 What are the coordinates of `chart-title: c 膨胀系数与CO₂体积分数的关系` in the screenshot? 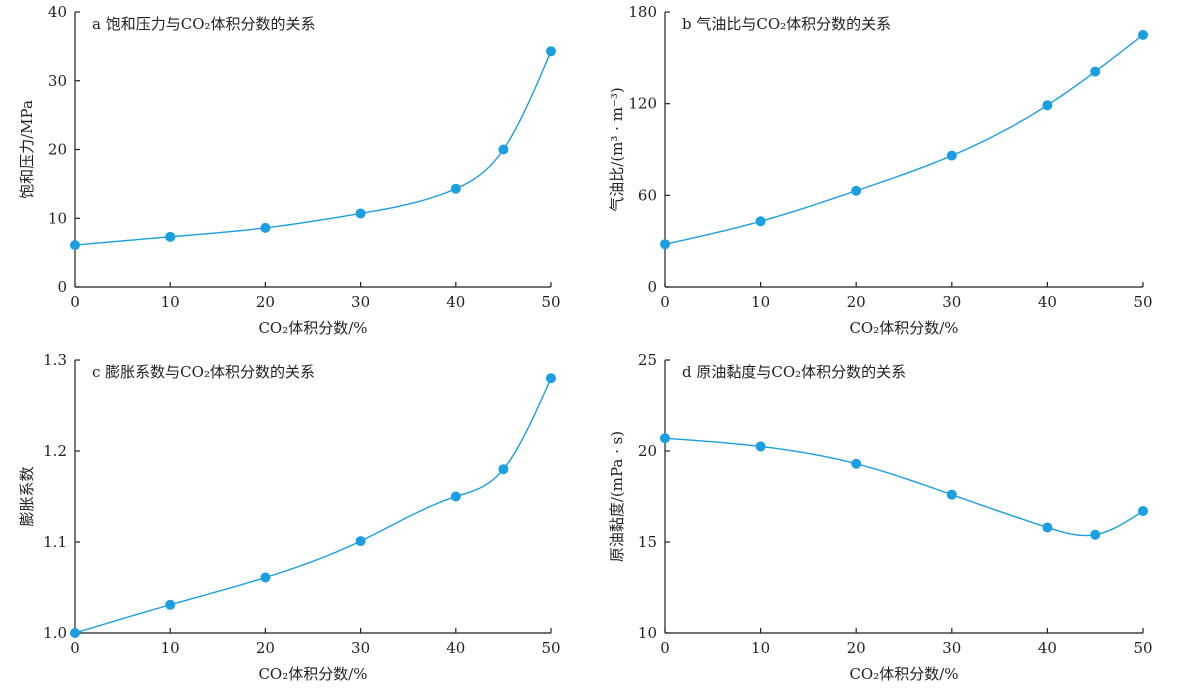 It's located at (203, 372).